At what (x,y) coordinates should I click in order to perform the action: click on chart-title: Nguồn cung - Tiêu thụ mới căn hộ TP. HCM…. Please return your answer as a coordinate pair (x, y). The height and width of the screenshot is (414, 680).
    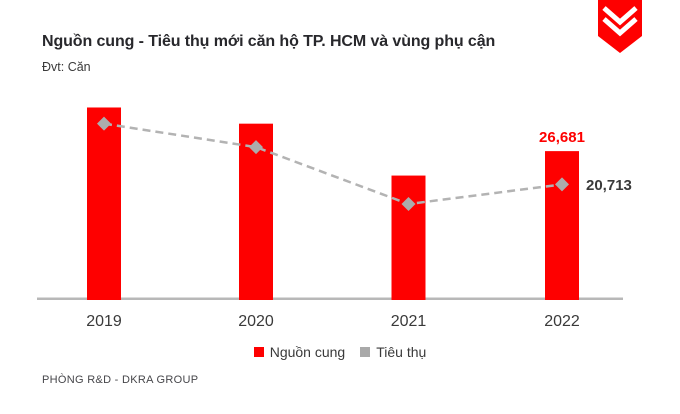
    Looking at the image, I should click on (269, 41).